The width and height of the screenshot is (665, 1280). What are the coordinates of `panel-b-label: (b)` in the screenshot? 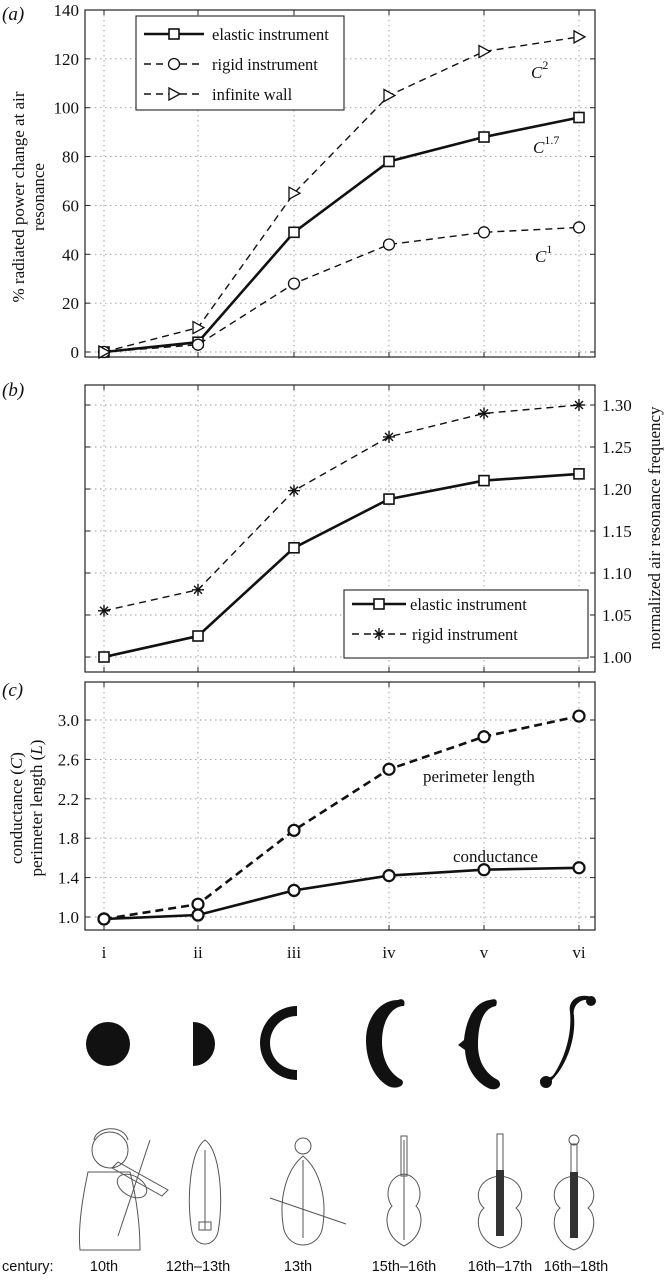 It's located at (13, 390).